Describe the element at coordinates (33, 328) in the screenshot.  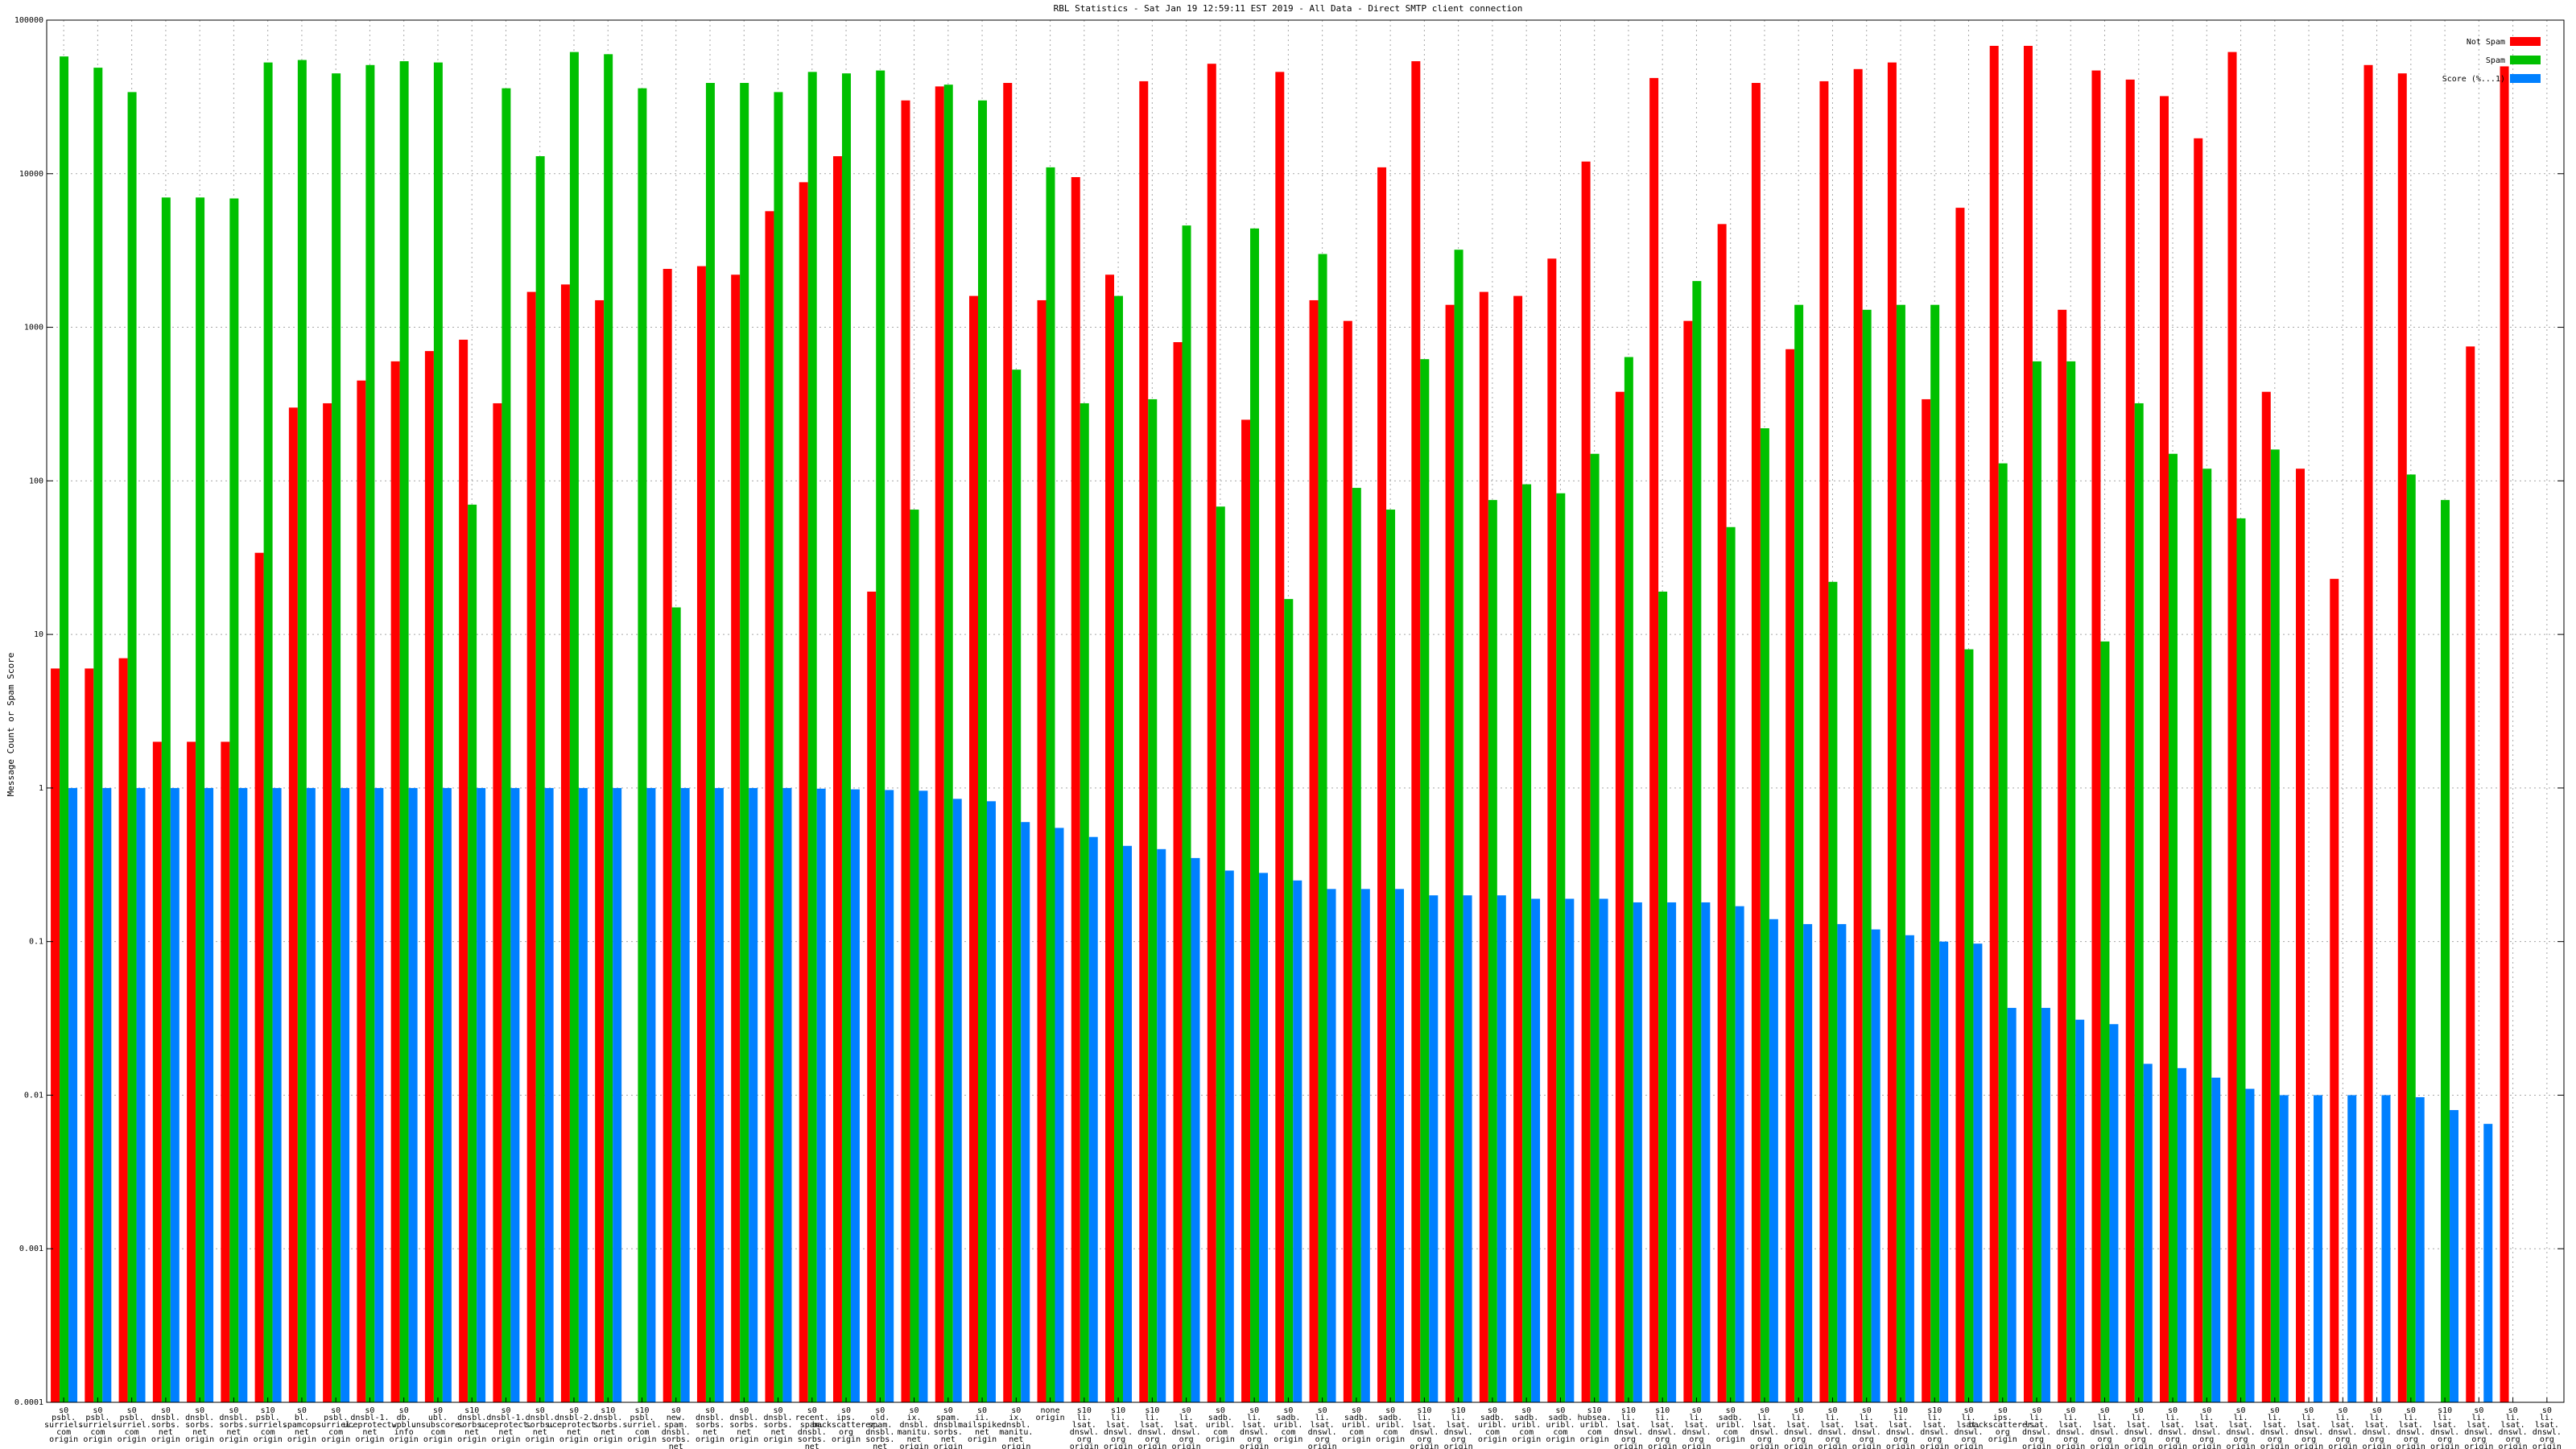
I see `y-tick-label: 1000` at that location.